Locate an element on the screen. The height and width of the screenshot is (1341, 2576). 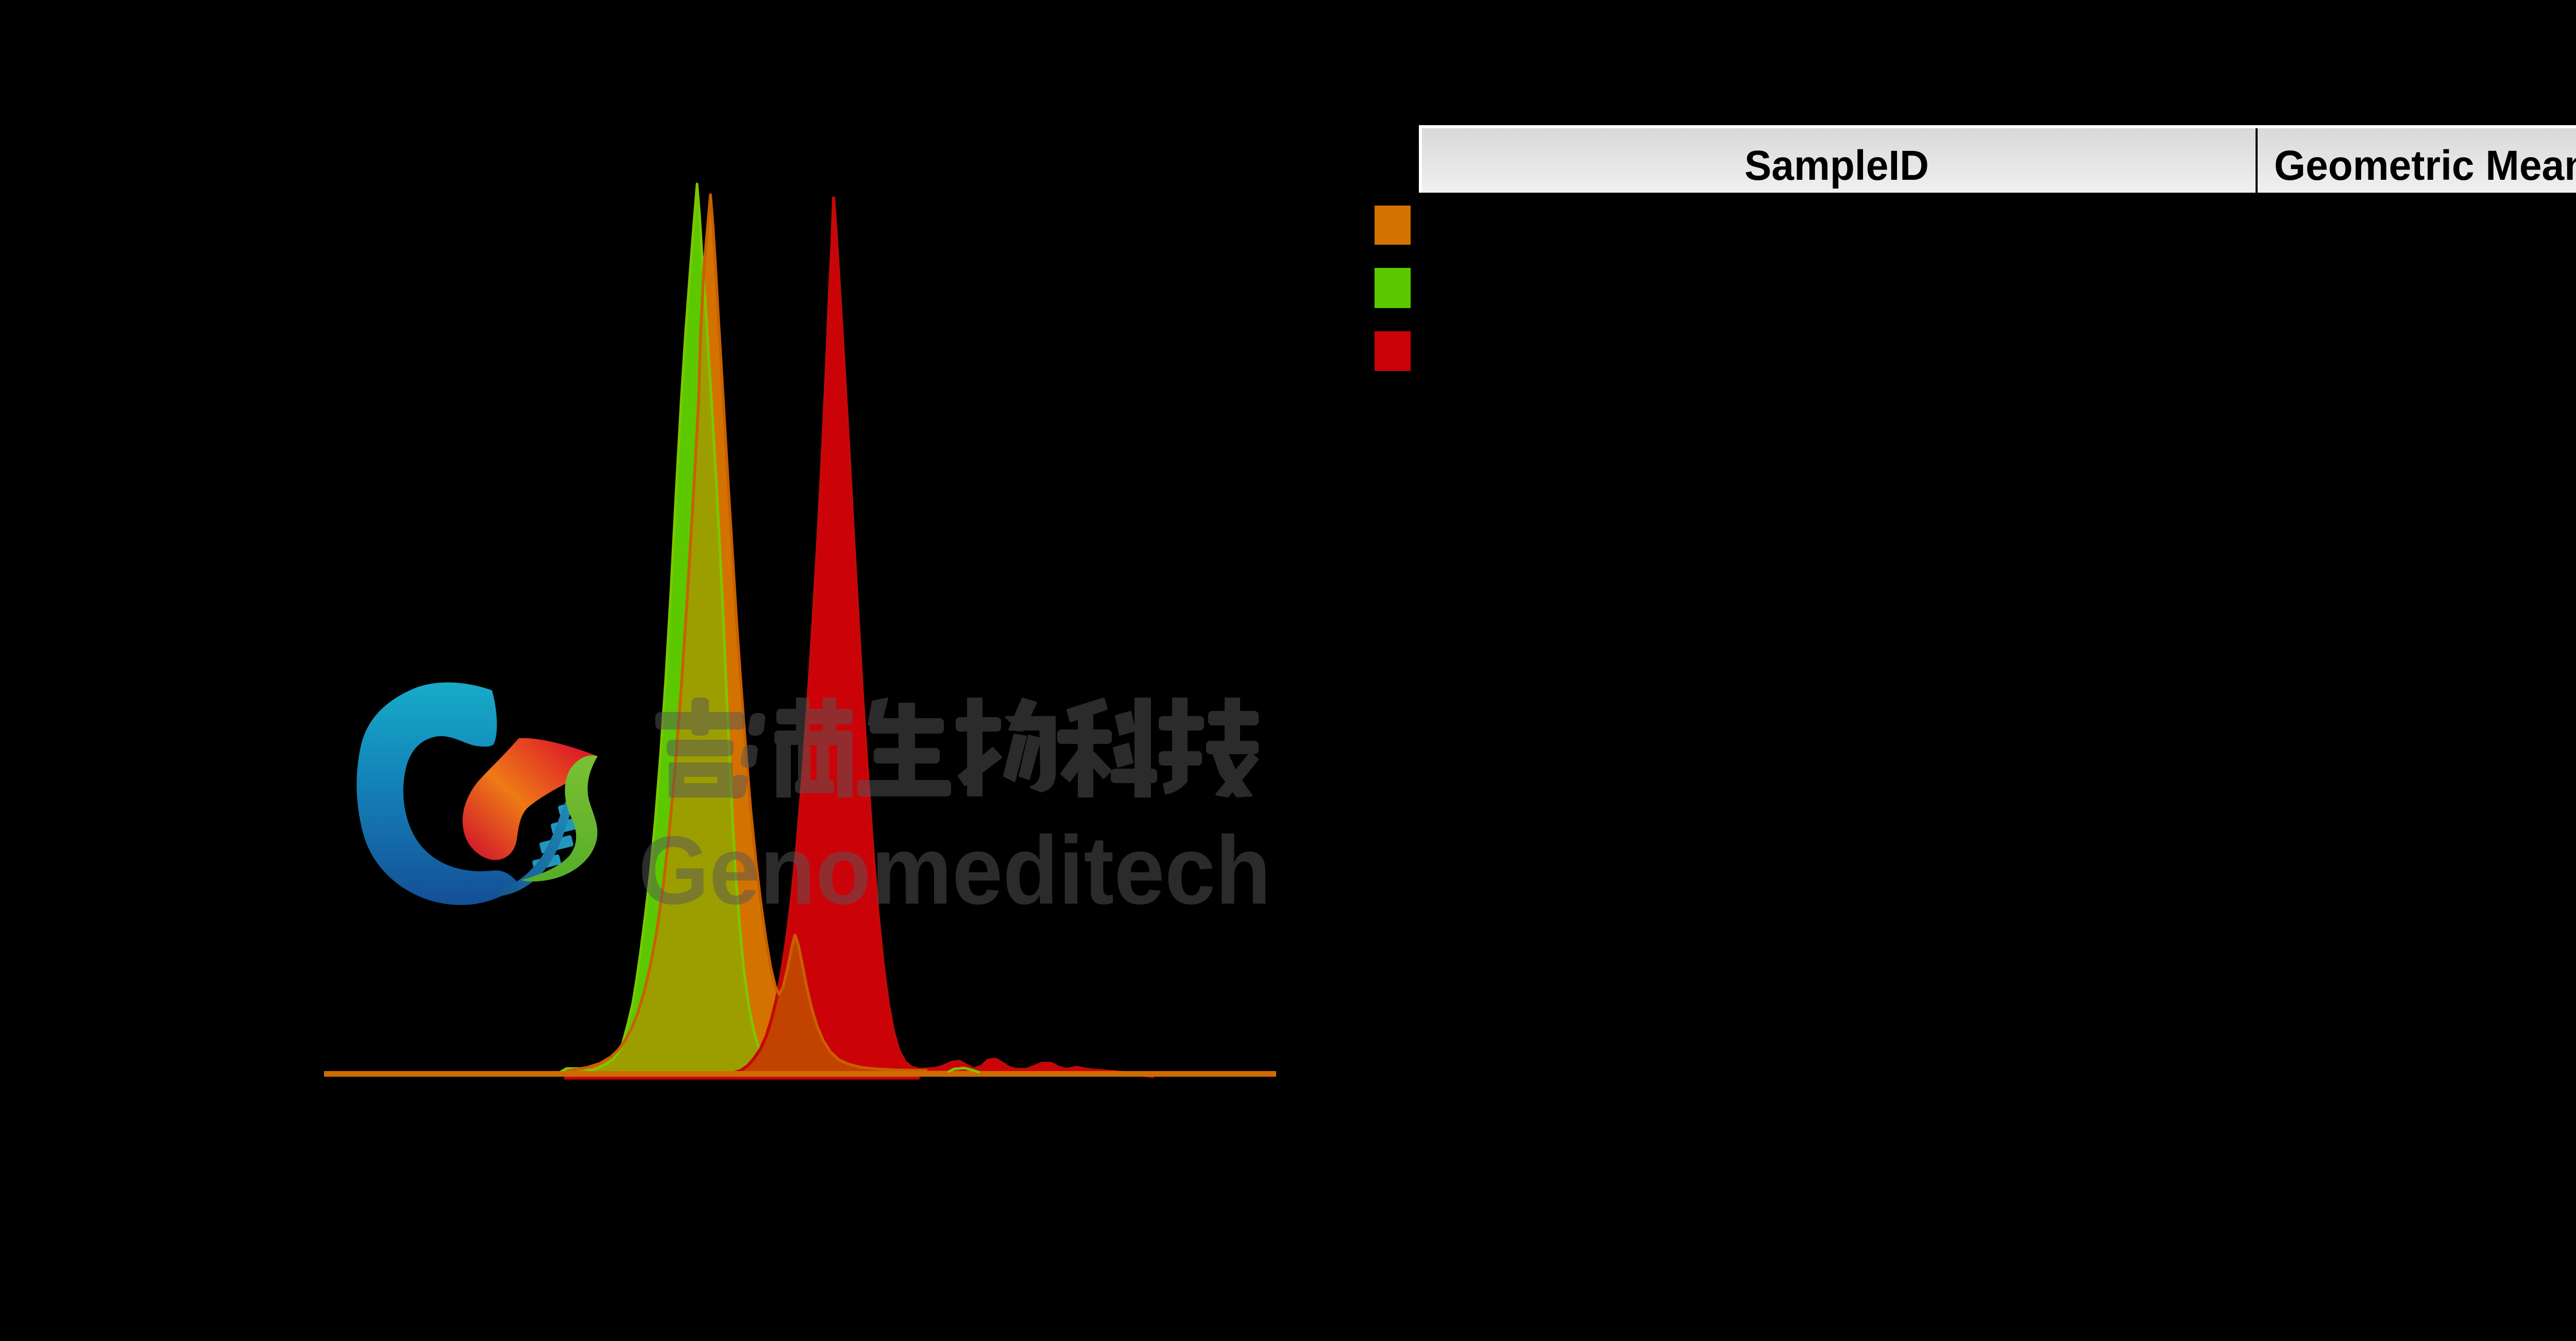
svg-text: SampleID is located at coordinates (1836, 165).